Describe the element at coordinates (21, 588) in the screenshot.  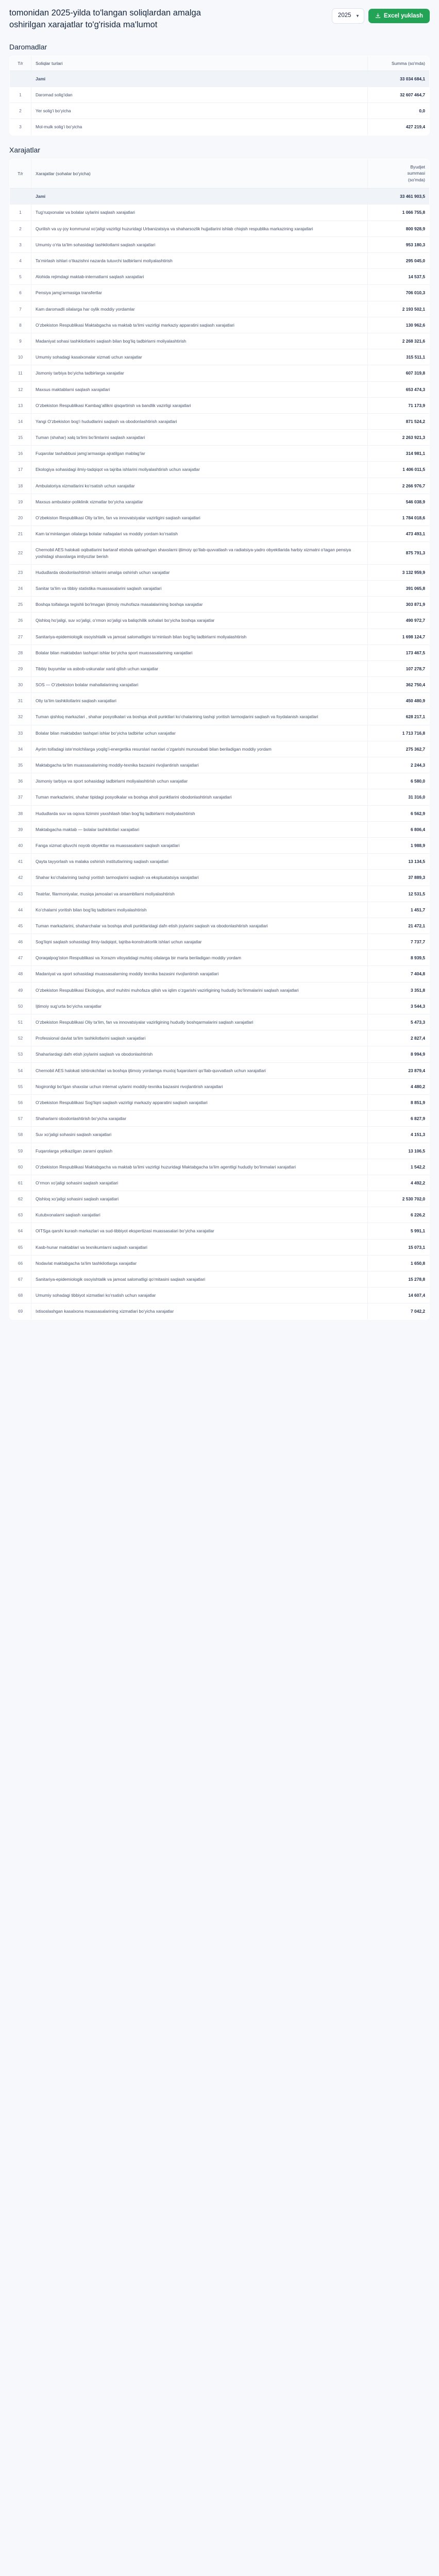
I see `row-index: 24` at that location.